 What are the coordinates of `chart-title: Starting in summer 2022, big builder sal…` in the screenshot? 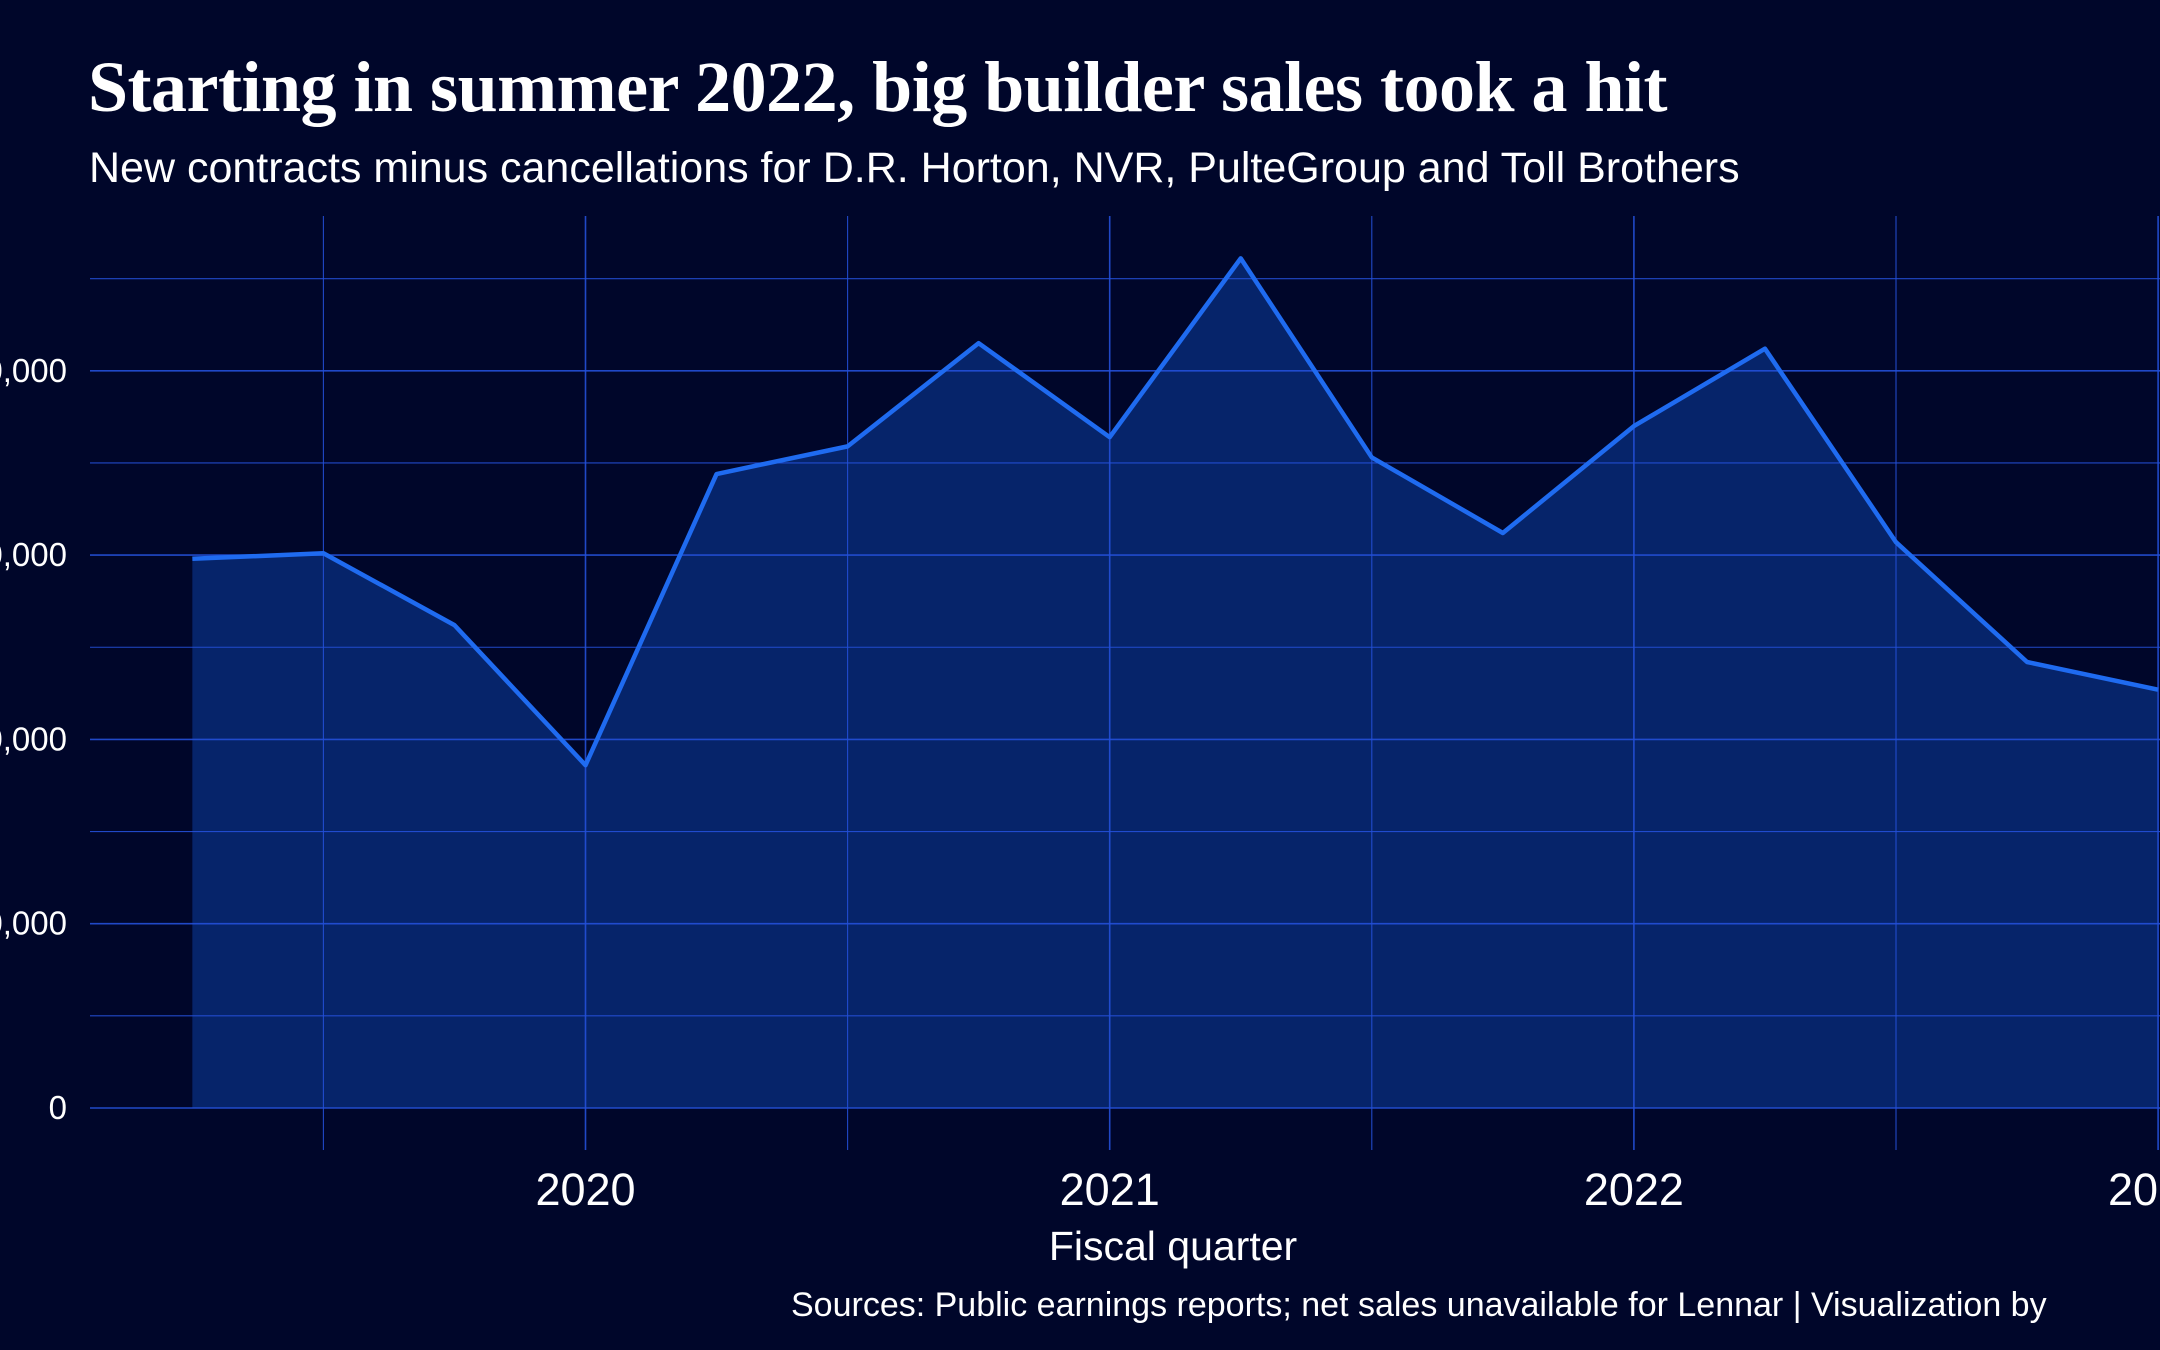 It's located at (878, 87).